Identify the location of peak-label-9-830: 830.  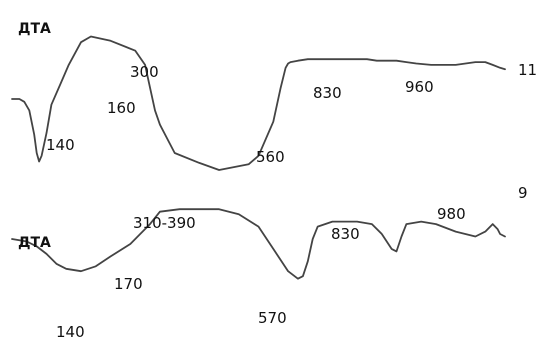
(345, 234).